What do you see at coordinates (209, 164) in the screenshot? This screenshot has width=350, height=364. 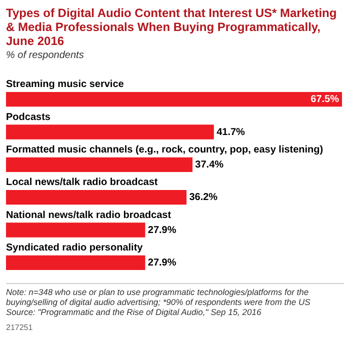 I see `data-label: 37.4%` at bounding box center [209, 164].